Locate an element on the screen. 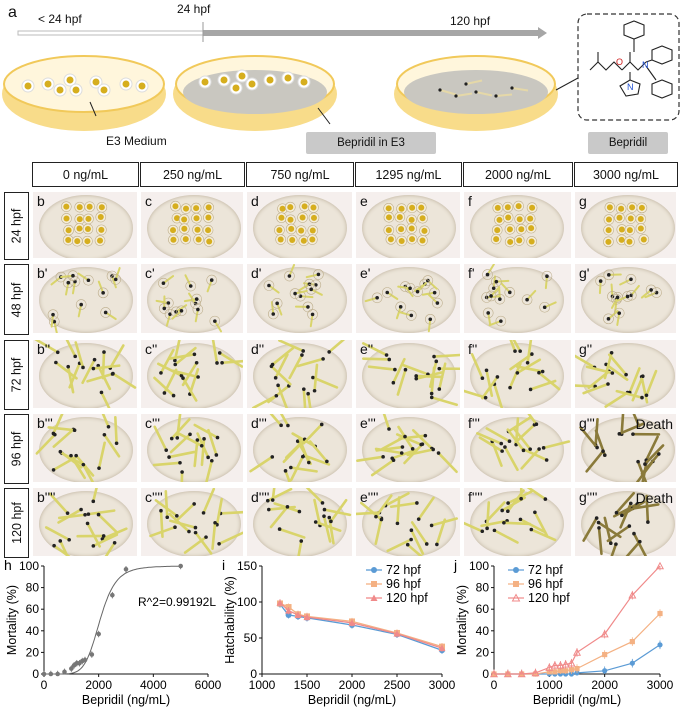 This screenshot has width=684, height=717. micrograph-cell: c is located at coordinates (192, 225).